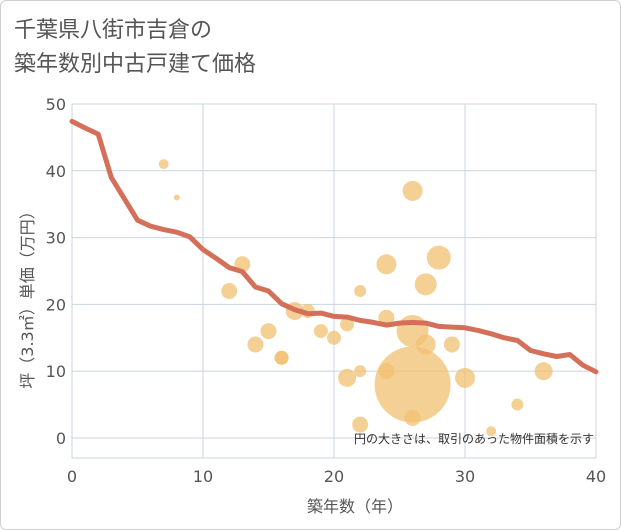  I want to click on x-tick-label: 20, so click(334, 476).